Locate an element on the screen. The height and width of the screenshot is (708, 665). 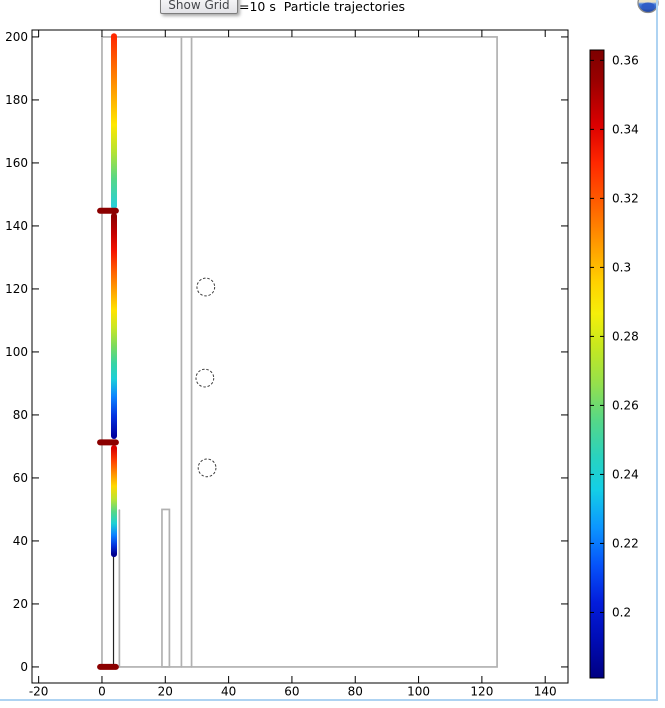
show-grid-tooltip: Show Grid is located at coordinates (199, 7).